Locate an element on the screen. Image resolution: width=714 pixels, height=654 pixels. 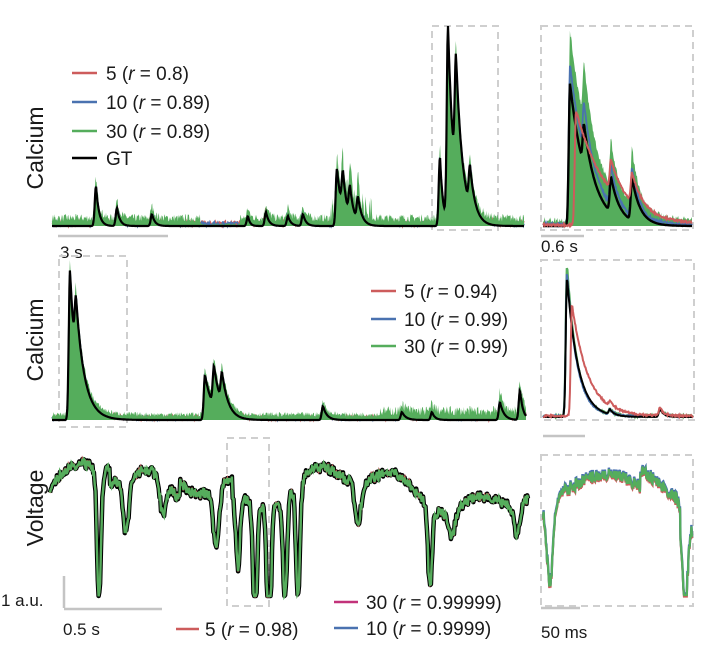
ylabel-voltage: Voltage is located at coordinates (35, 508).